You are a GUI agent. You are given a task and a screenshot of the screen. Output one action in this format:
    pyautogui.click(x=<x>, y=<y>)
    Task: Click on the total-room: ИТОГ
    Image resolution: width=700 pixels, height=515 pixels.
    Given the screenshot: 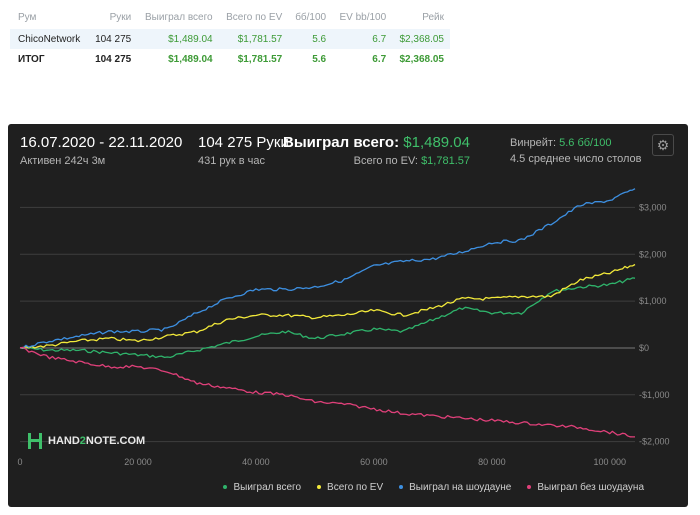 What is the action you would take?
    pyautogui.click(x=49, y=59)
    